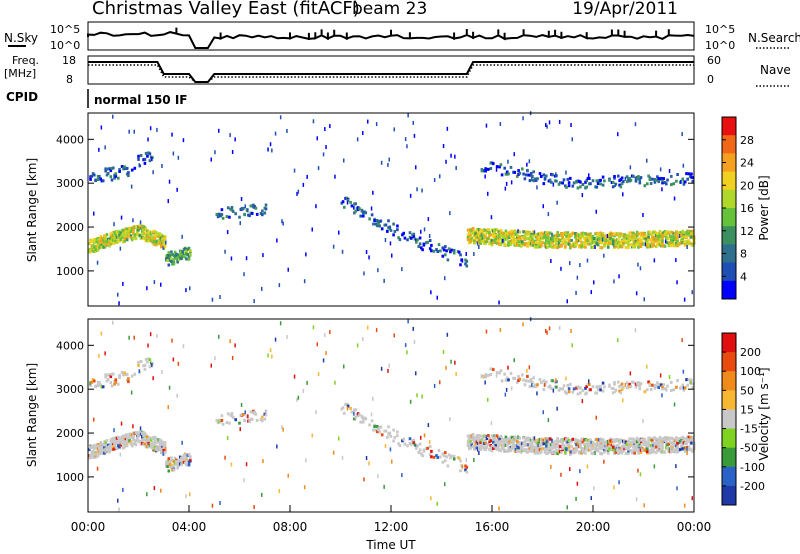 Image resolution: width=800 pixels, height=554 pixels. Describe the element at coordinates (389, 9) in the screenshot. I see `beam-label: beam 23` at that location.